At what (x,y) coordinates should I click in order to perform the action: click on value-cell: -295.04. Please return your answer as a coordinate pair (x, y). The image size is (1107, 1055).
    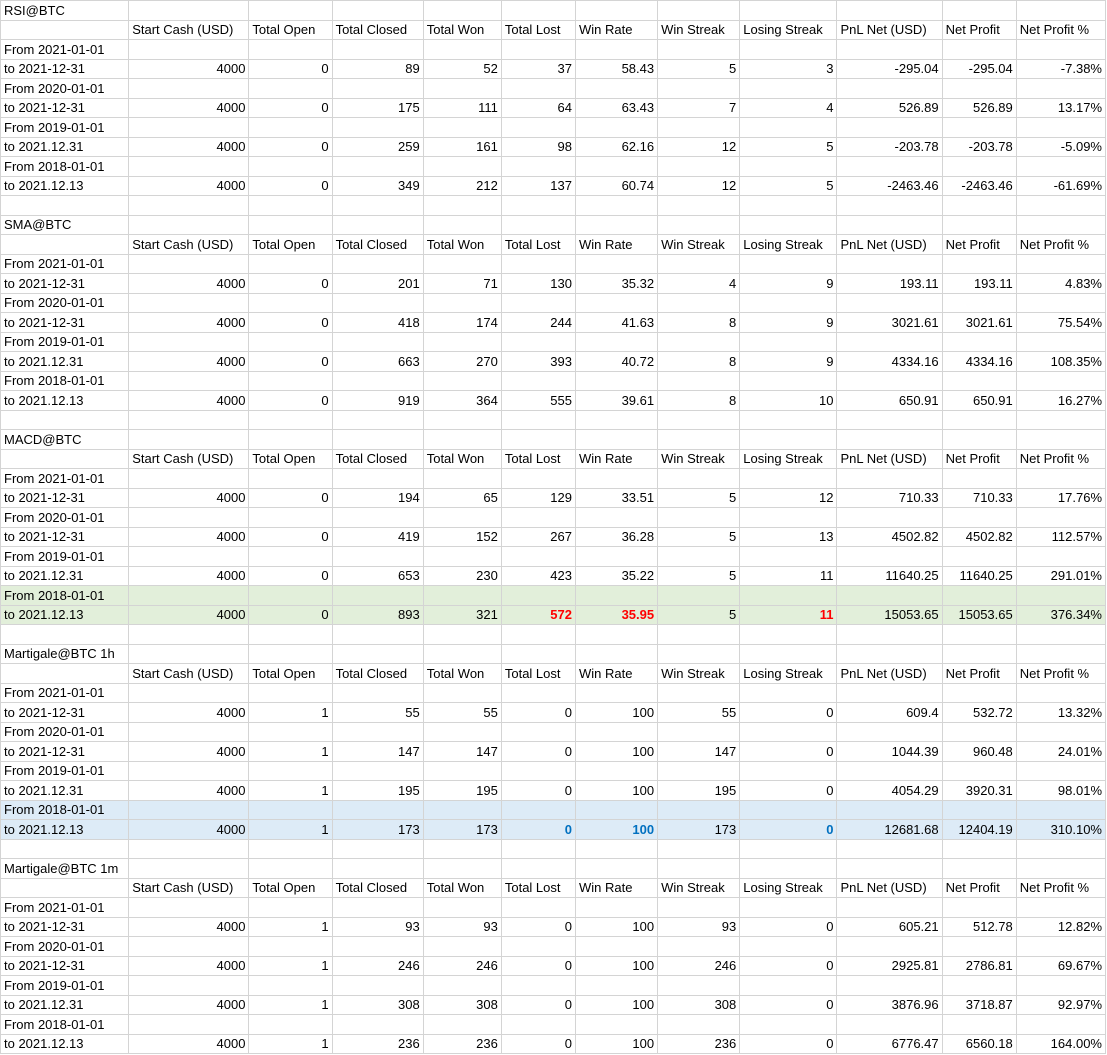
    Looking at the image, I should click on (889, 68).